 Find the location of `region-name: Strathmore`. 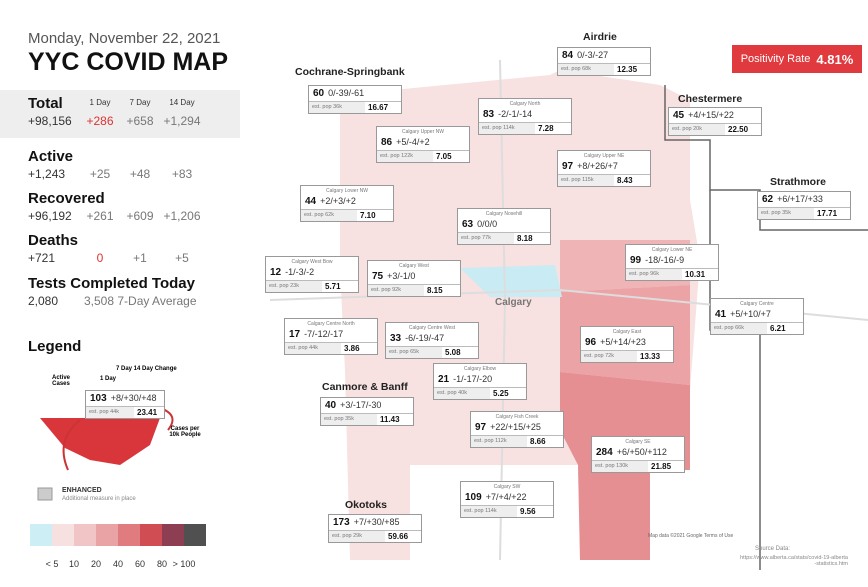

region-name: Strathmore is located at coordinates (798, 182).